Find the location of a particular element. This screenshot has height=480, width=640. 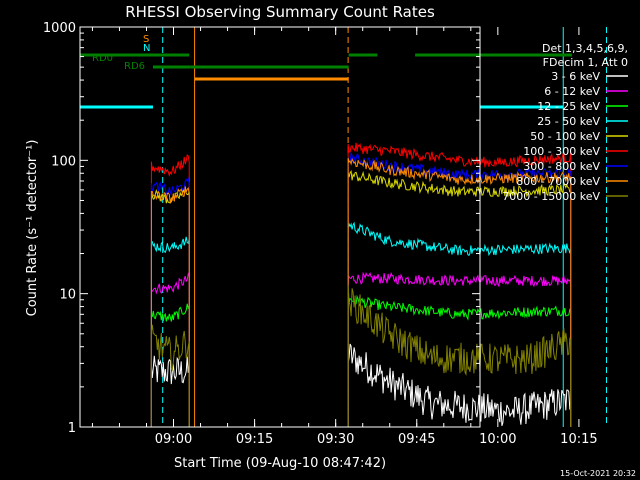

y-tick-label: 1 is located at coordinates (72, 428).